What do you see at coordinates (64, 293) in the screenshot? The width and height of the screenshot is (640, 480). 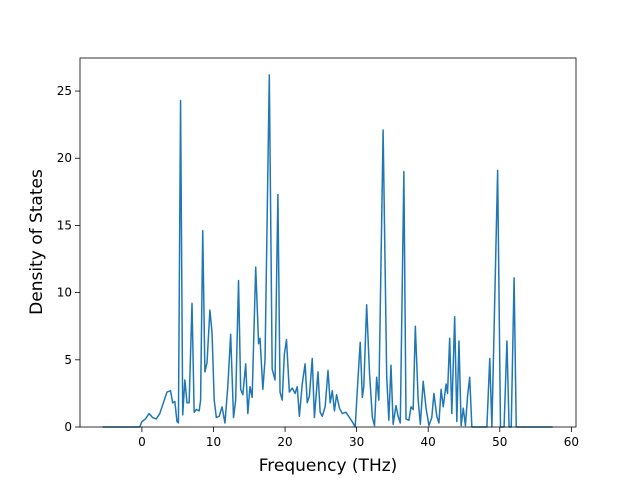 I see `y-tick-label: 10` at bounding box center [64, 293].